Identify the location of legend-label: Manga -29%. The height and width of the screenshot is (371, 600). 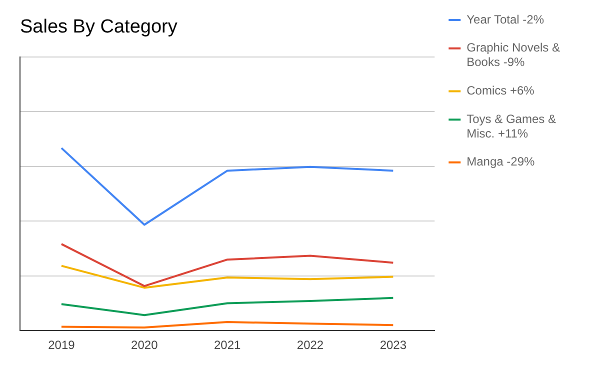
(500, 161).